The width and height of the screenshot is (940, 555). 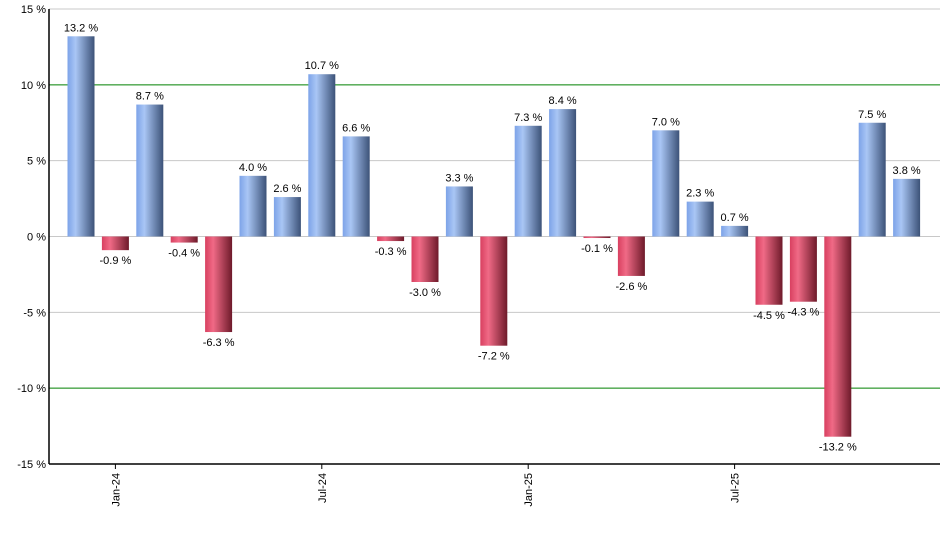 I want to click on data-label: 7.5 %, so click(x=872, y=115).